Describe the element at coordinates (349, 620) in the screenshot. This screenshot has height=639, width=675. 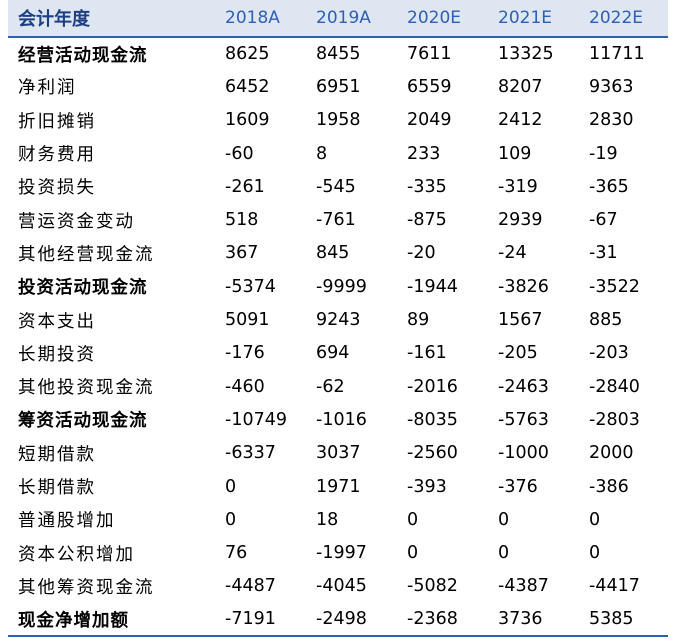
I see `row-value: -2498` at that location.